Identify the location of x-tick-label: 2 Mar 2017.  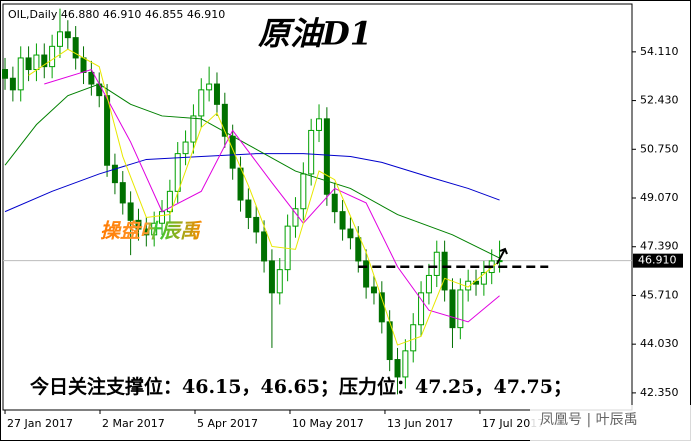
(133, 423).